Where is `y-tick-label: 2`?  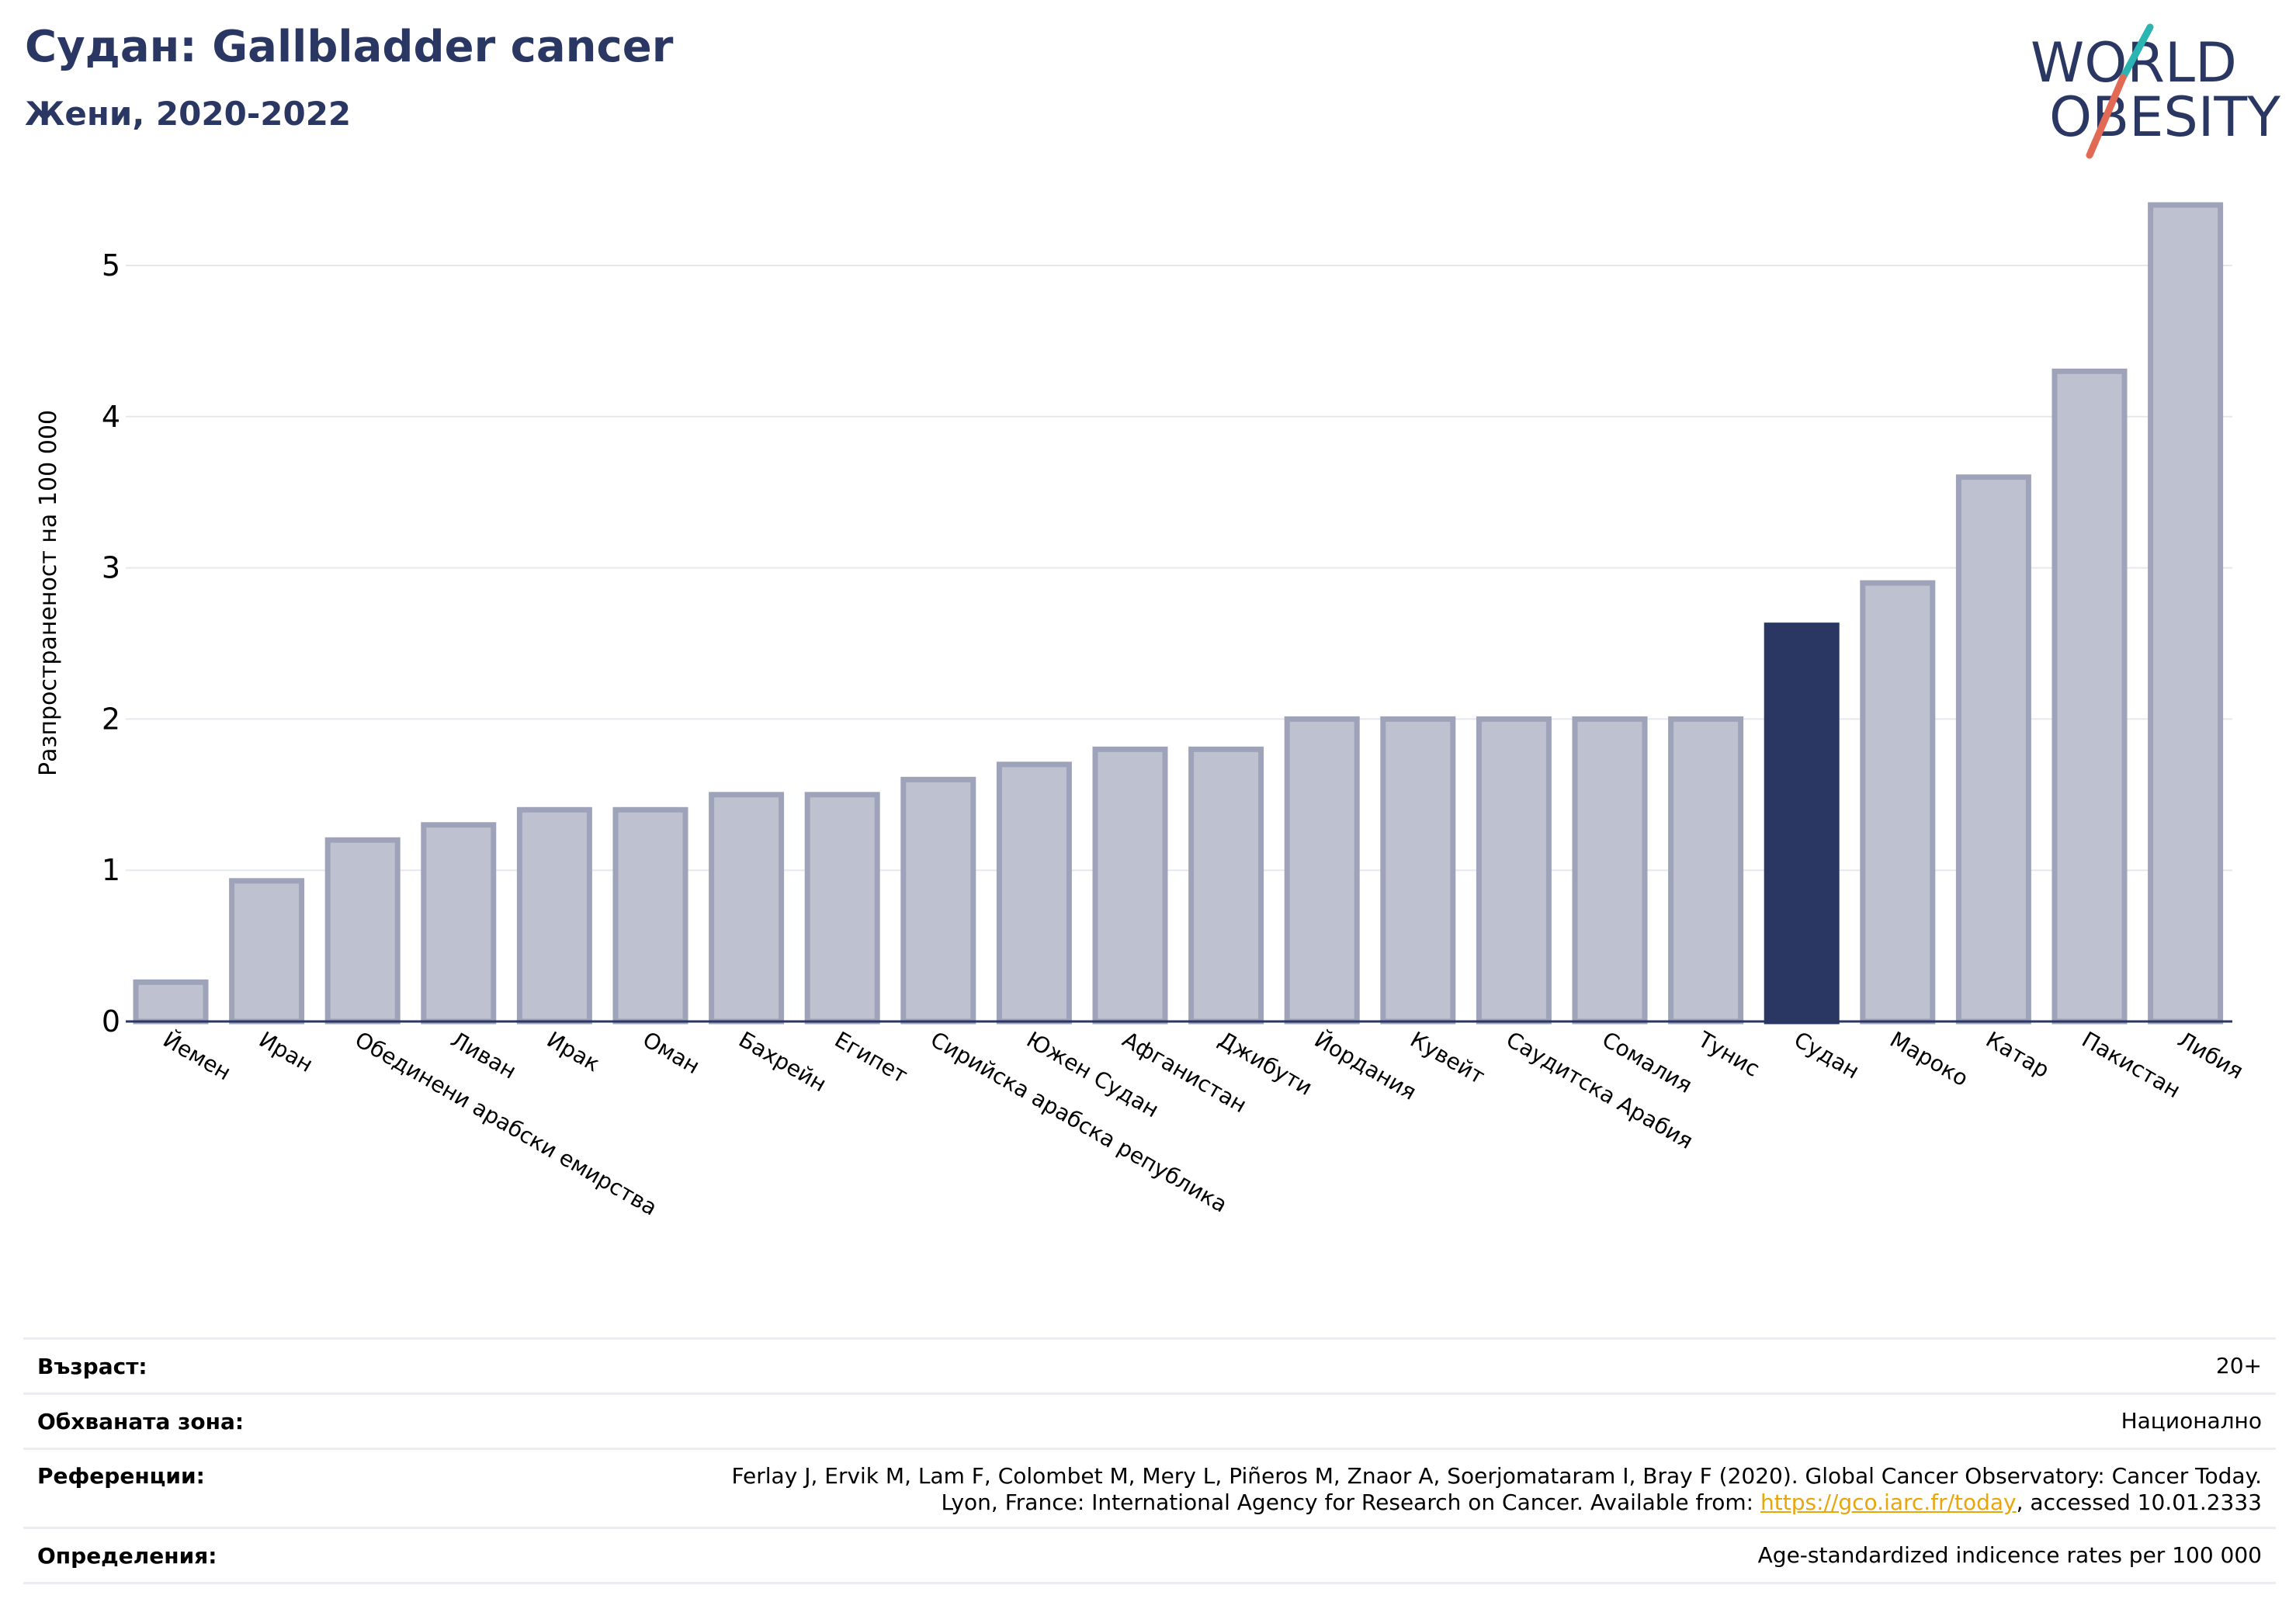
y-tick-label: 2 is located at coordinates (111, 719).